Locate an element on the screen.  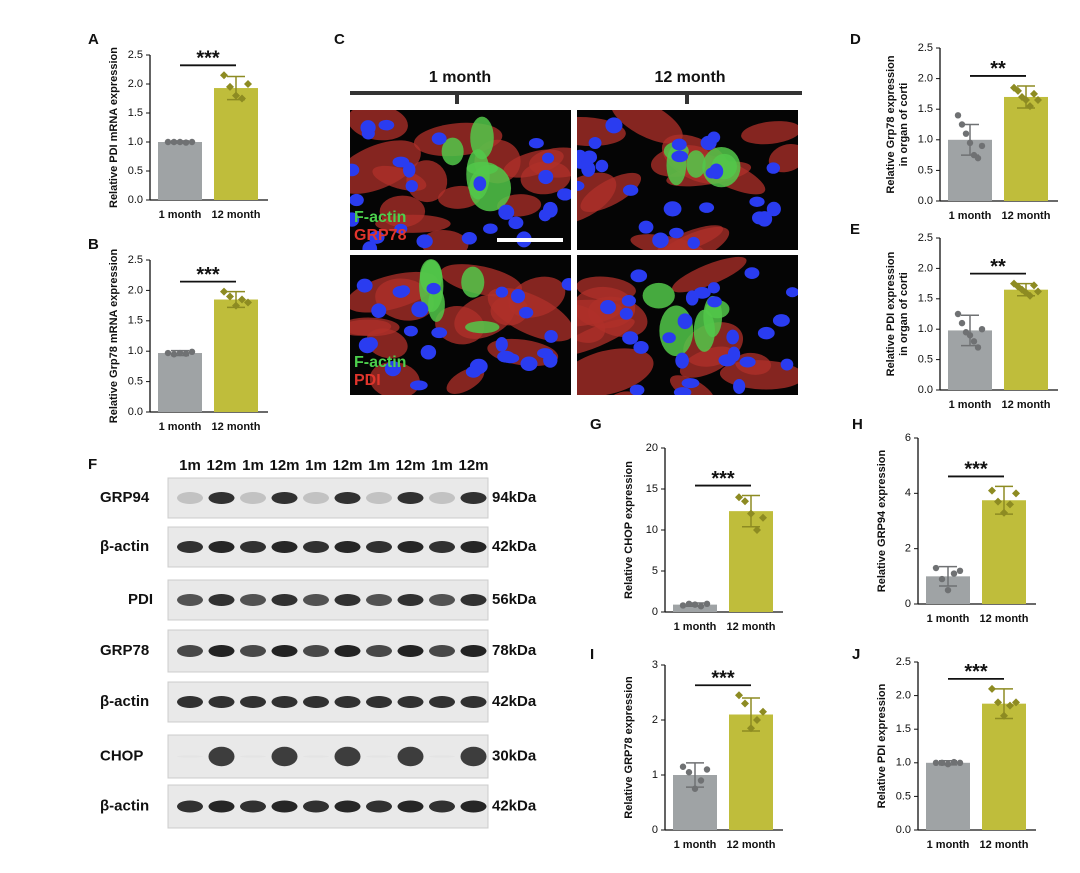
y-tick-label: 4 is located at coordinates (908, 493).